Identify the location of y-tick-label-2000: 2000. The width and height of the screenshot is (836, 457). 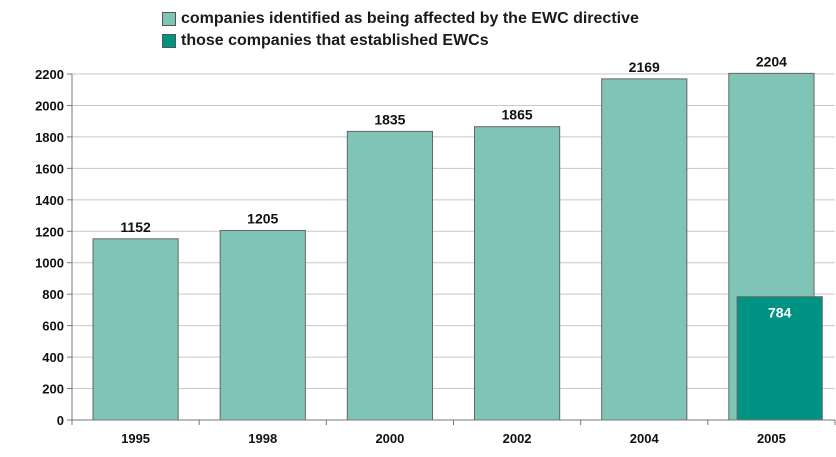
(49, 105).